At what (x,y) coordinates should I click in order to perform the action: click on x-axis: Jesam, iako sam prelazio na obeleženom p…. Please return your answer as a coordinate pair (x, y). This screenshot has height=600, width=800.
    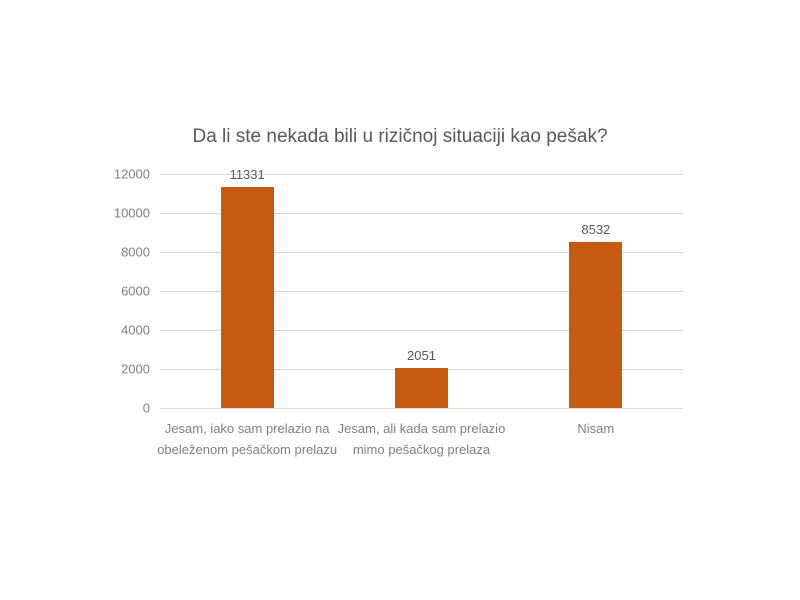
    Looking at the image, I should click on (420, 463).